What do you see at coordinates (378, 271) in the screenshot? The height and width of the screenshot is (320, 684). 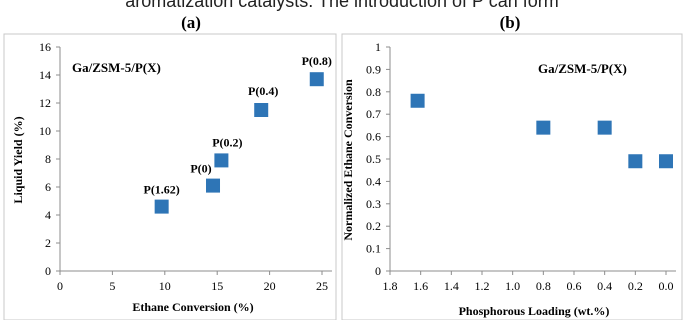 I see `chart-b-ytick-label: 0` at bounding box center [378, 271].